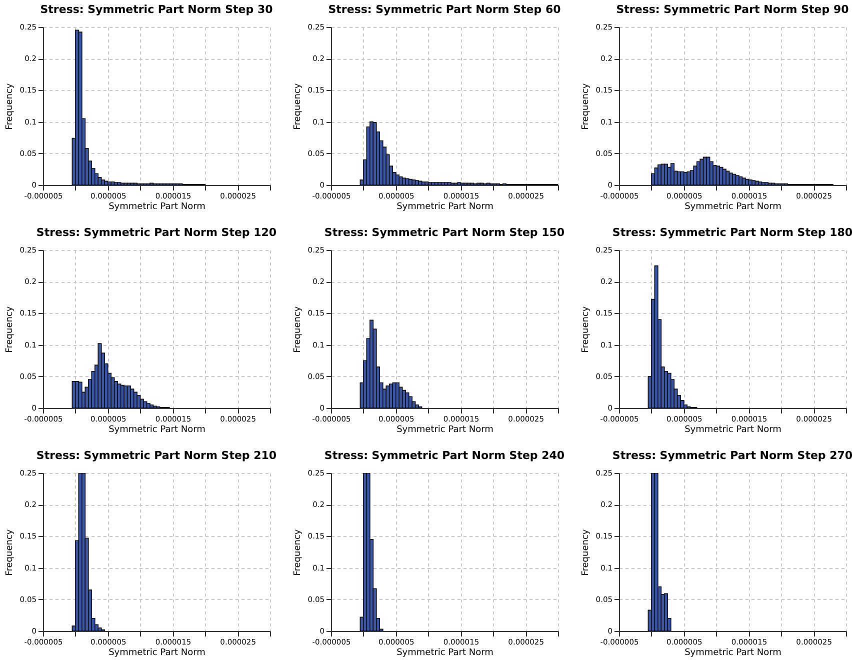 This screenshot has height=669, width=863. Describe the element at coordinates (445, 9) in the screenshot. I see `chart-title: Stress: Symmetric Part Norm Step 60` at that location.